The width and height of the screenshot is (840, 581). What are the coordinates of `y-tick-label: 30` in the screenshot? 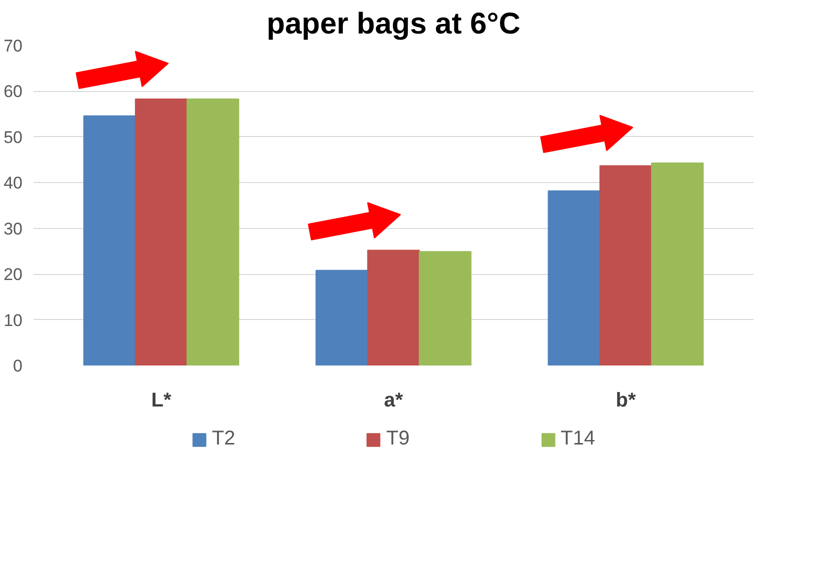 It's located at (13, 228).